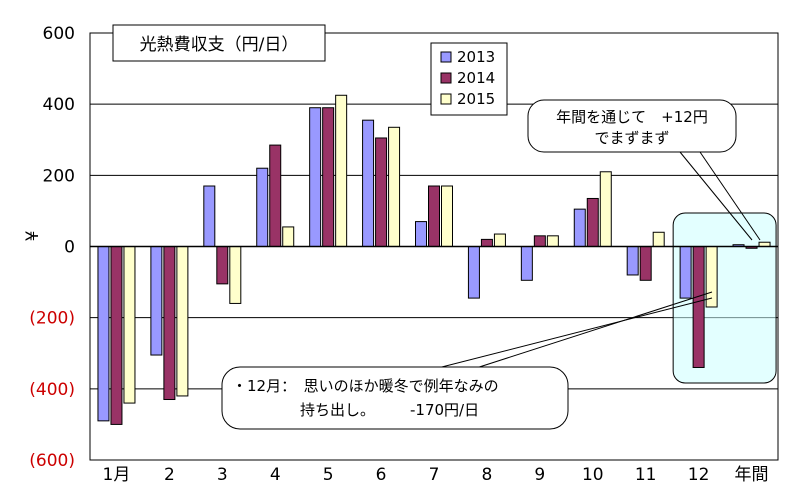 The image size is (800, 500). What do you see at coordinates (476, 78) in the screenshot?
I see `legend-label-2014: 2014` at bounding box center [476, 78].